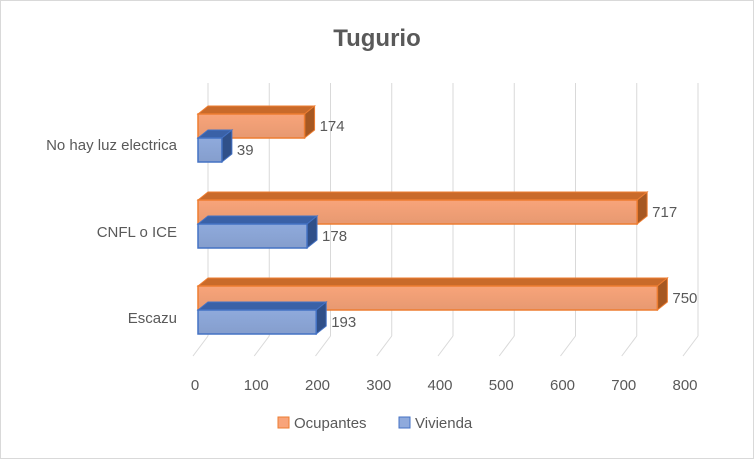 This screenshot has height=459, width=754. What do you see at coordinates (343, 322) in the screenshot?
I see `data-label: 193` at bounding box center [343, 322].